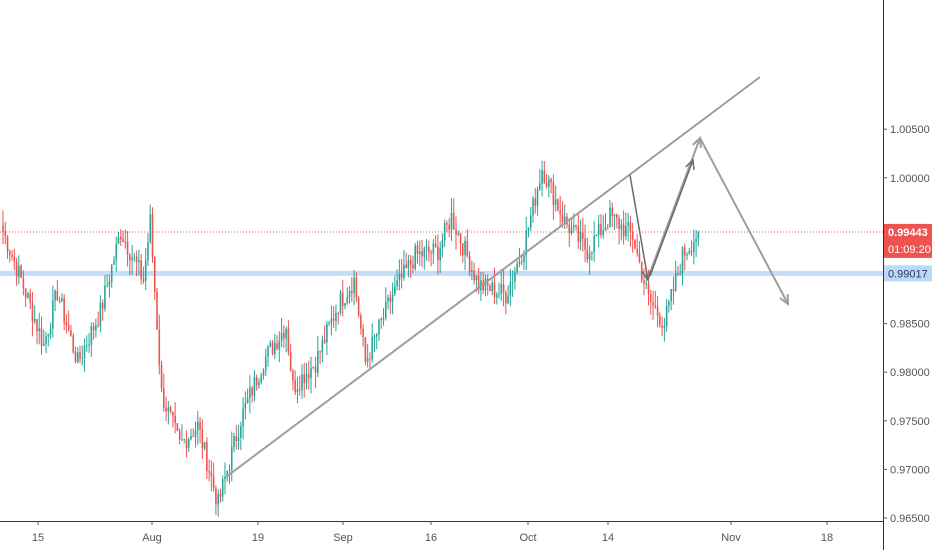 This screenshot has height=555, width=932. What do you see at coordinates (827, 538) in the screenshot?
I see `time-tick-label: 18` at bounding box center [827, 538].